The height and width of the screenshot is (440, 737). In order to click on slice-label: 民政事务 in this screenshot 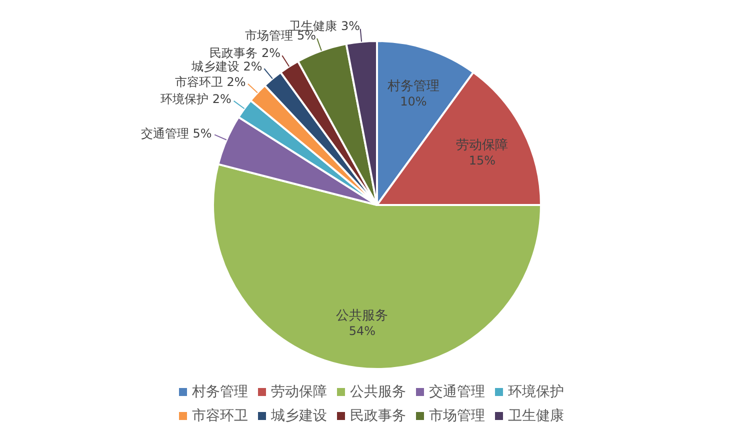, I will do `click(234, 53)`.